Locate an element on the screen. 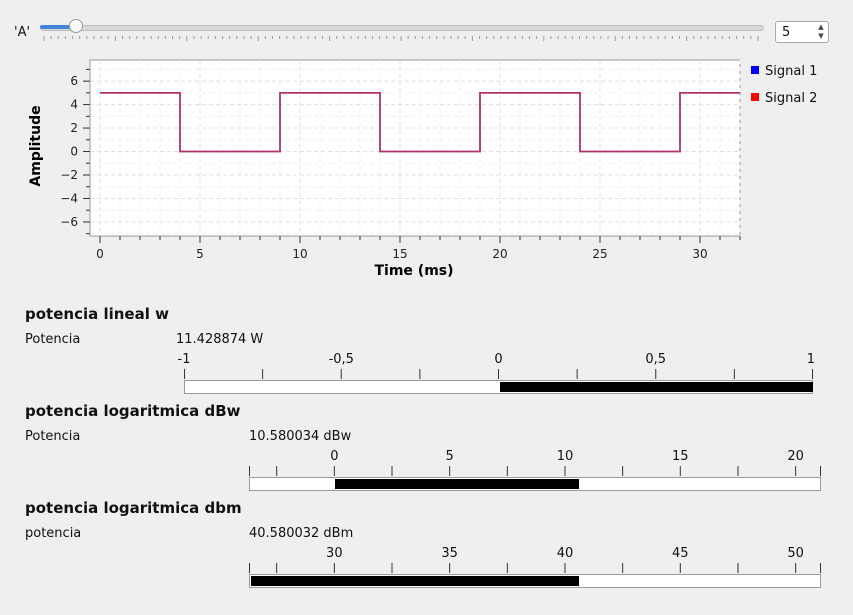 The image size is (853, 615). slider-handle is located at coordinates (76, 26).